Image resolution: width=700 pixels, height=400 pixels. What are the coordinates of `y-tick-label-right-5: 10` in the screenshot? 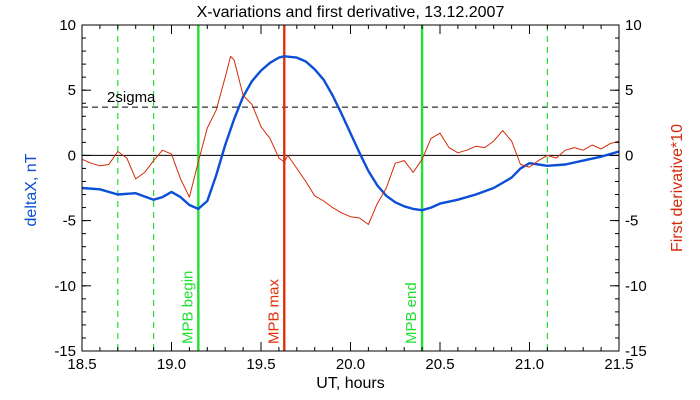 It's located at (633, 25).